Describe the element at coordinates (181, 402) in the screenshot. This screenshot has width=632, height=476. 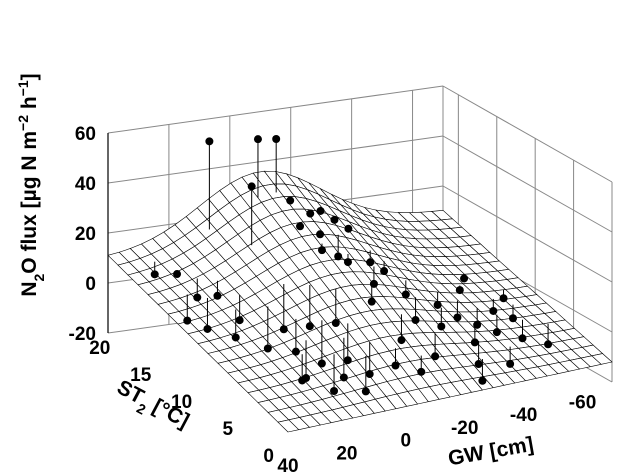
I see `st-tick-label: 10` at that location.